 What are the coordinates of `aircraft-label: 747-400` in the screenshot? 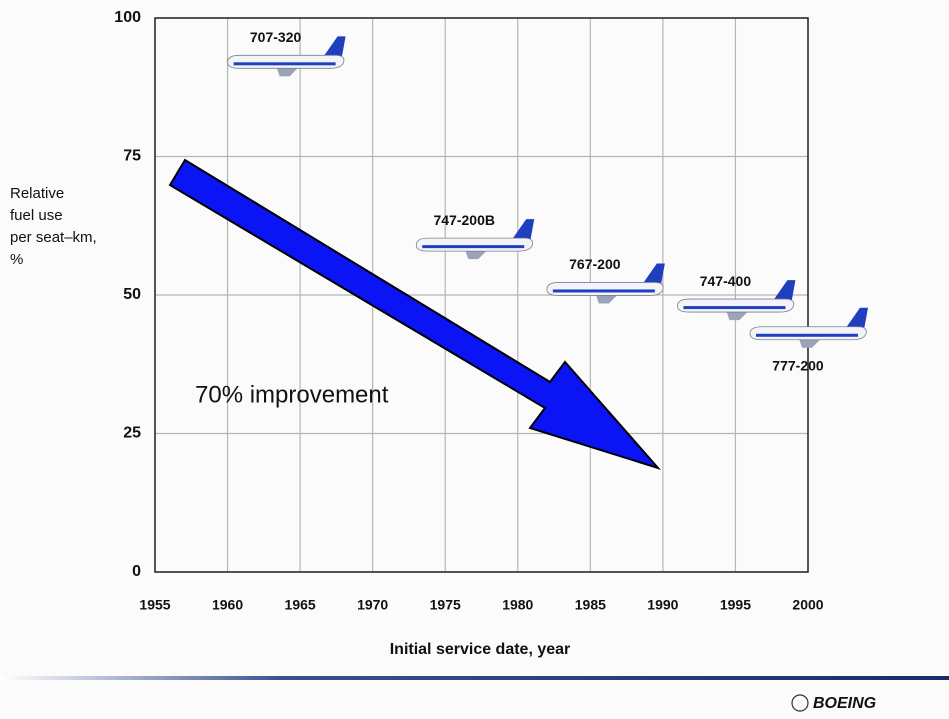 It's located at (726, 281).